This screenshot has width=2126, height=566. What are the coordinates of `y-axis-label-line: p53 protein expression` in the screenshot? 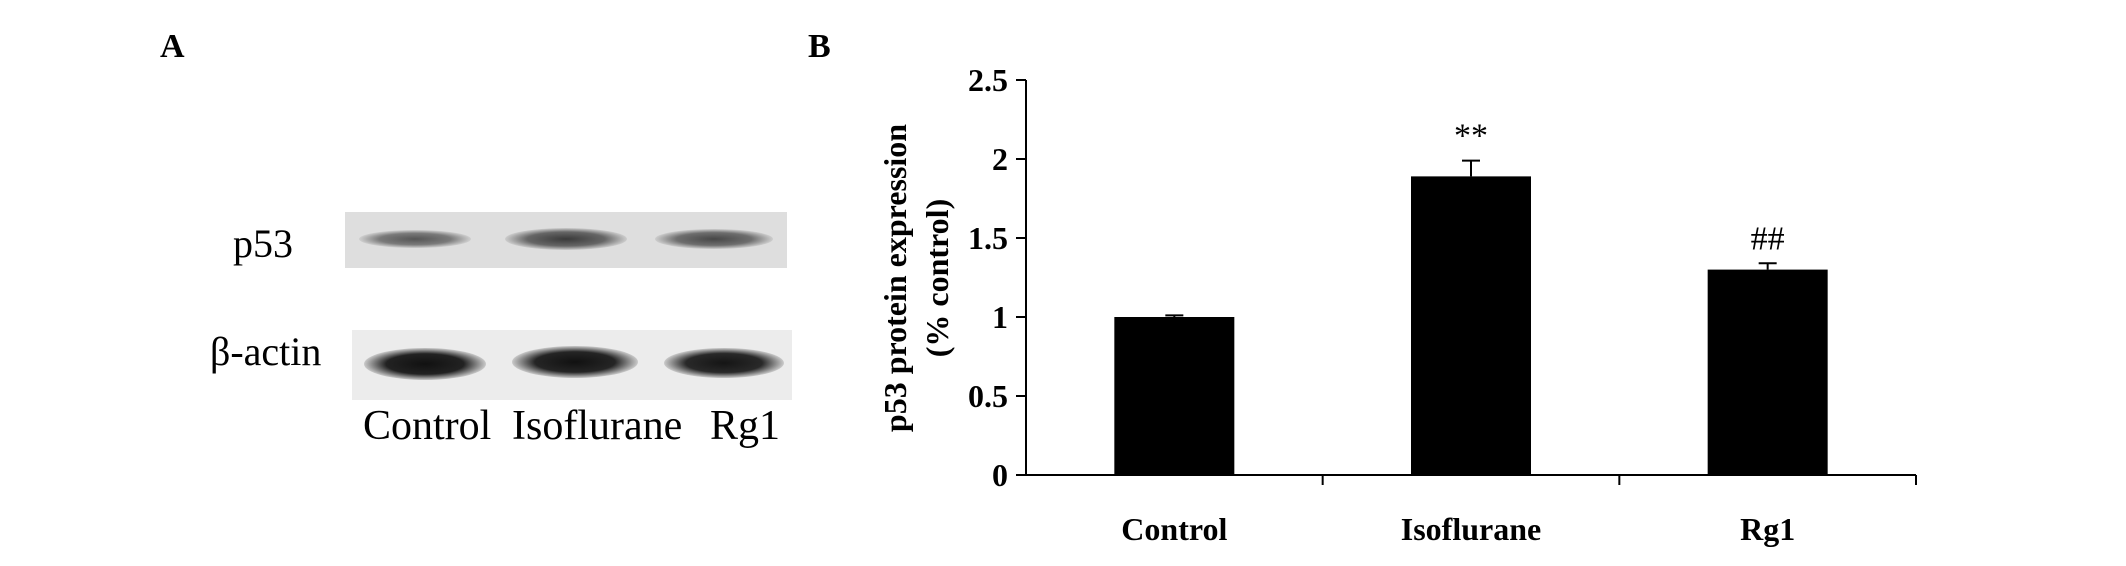 It's located at (895, 278).